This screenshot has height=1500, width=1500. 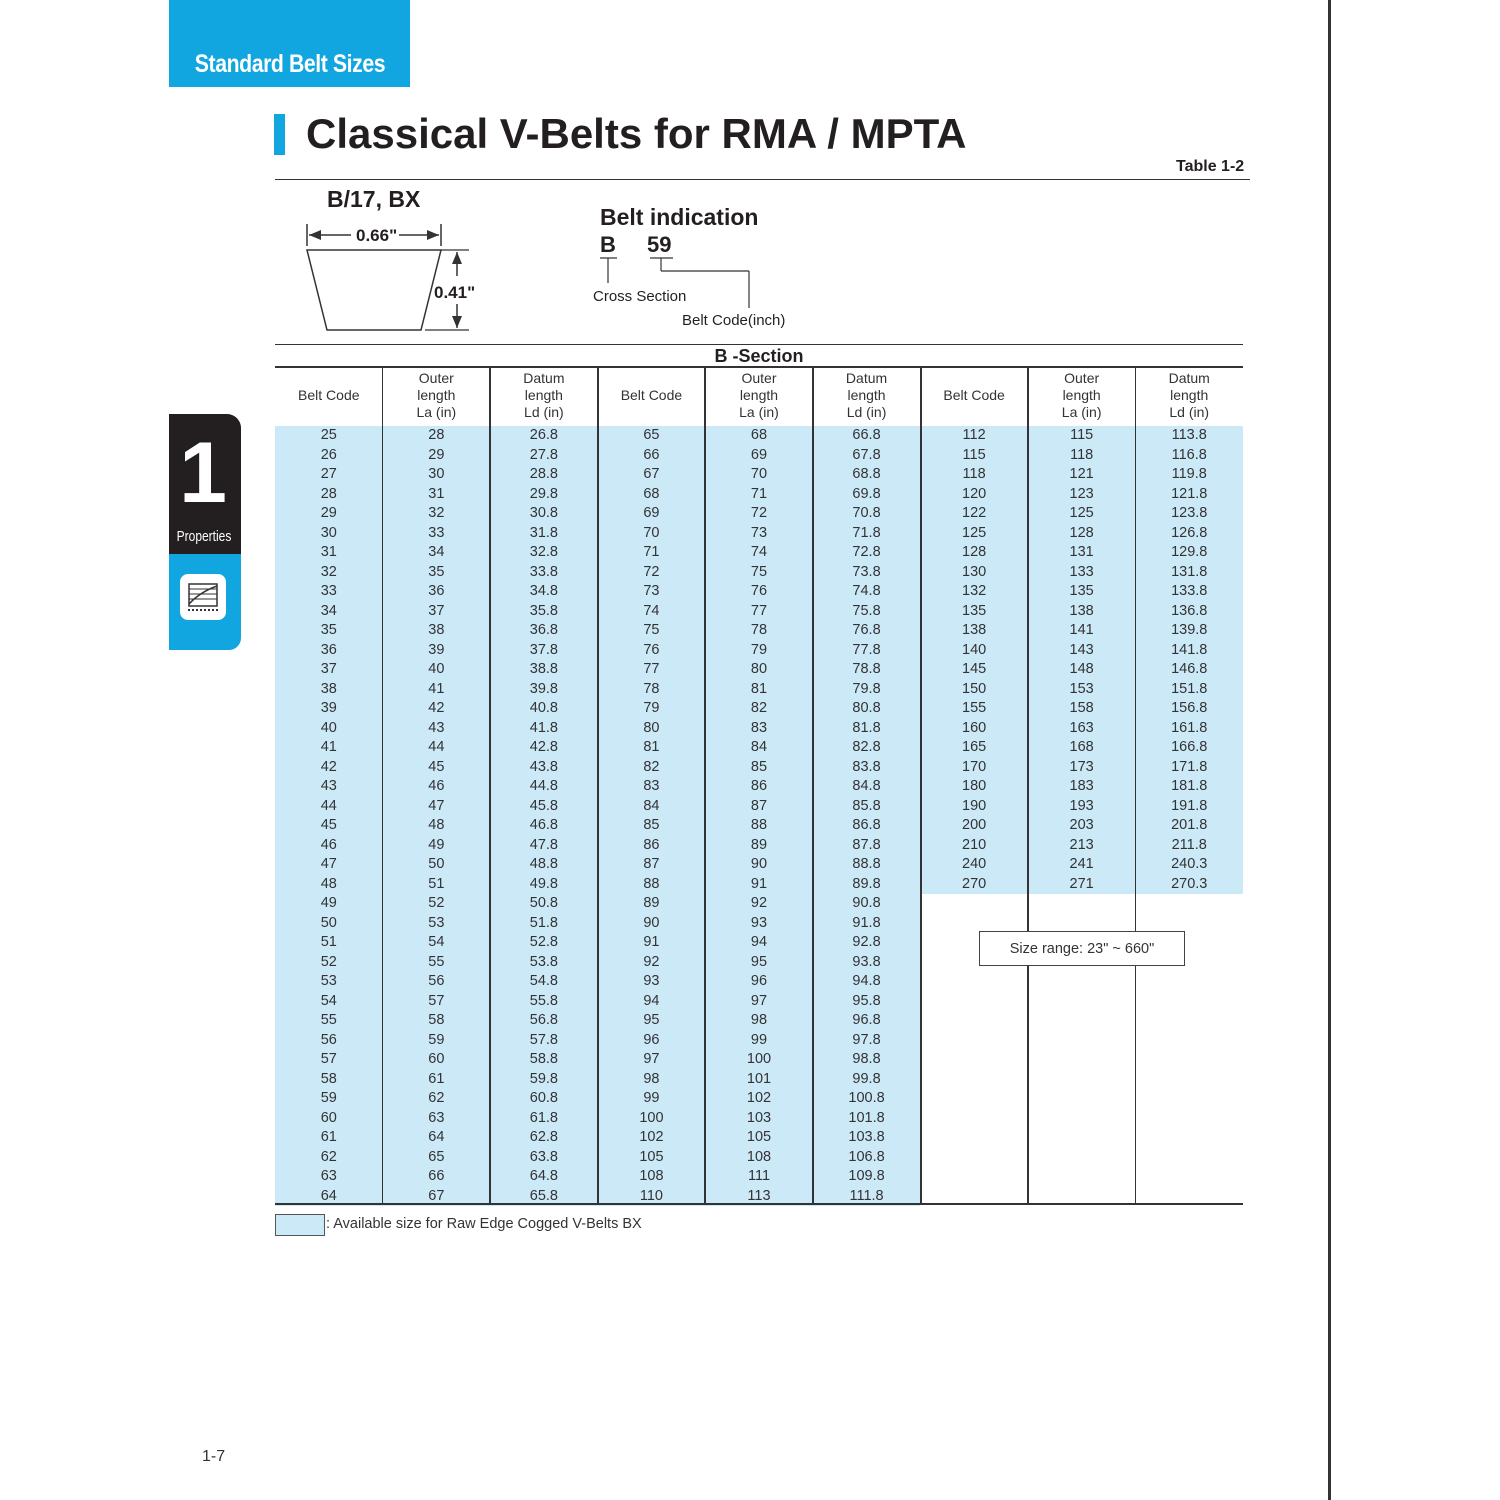 What do you see at coordinates (436, 864) in the screenshot?
I see `table-cell: 50` at bounding box center [436, 864].